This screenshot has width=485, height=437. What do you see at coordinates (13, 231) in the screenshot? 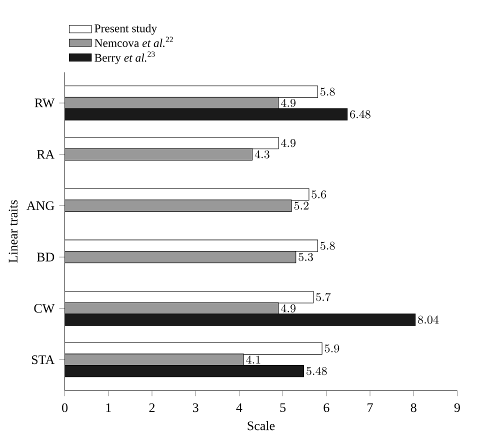
I see `y-axis-title: Linear traits` at bounding box center [13, 231].